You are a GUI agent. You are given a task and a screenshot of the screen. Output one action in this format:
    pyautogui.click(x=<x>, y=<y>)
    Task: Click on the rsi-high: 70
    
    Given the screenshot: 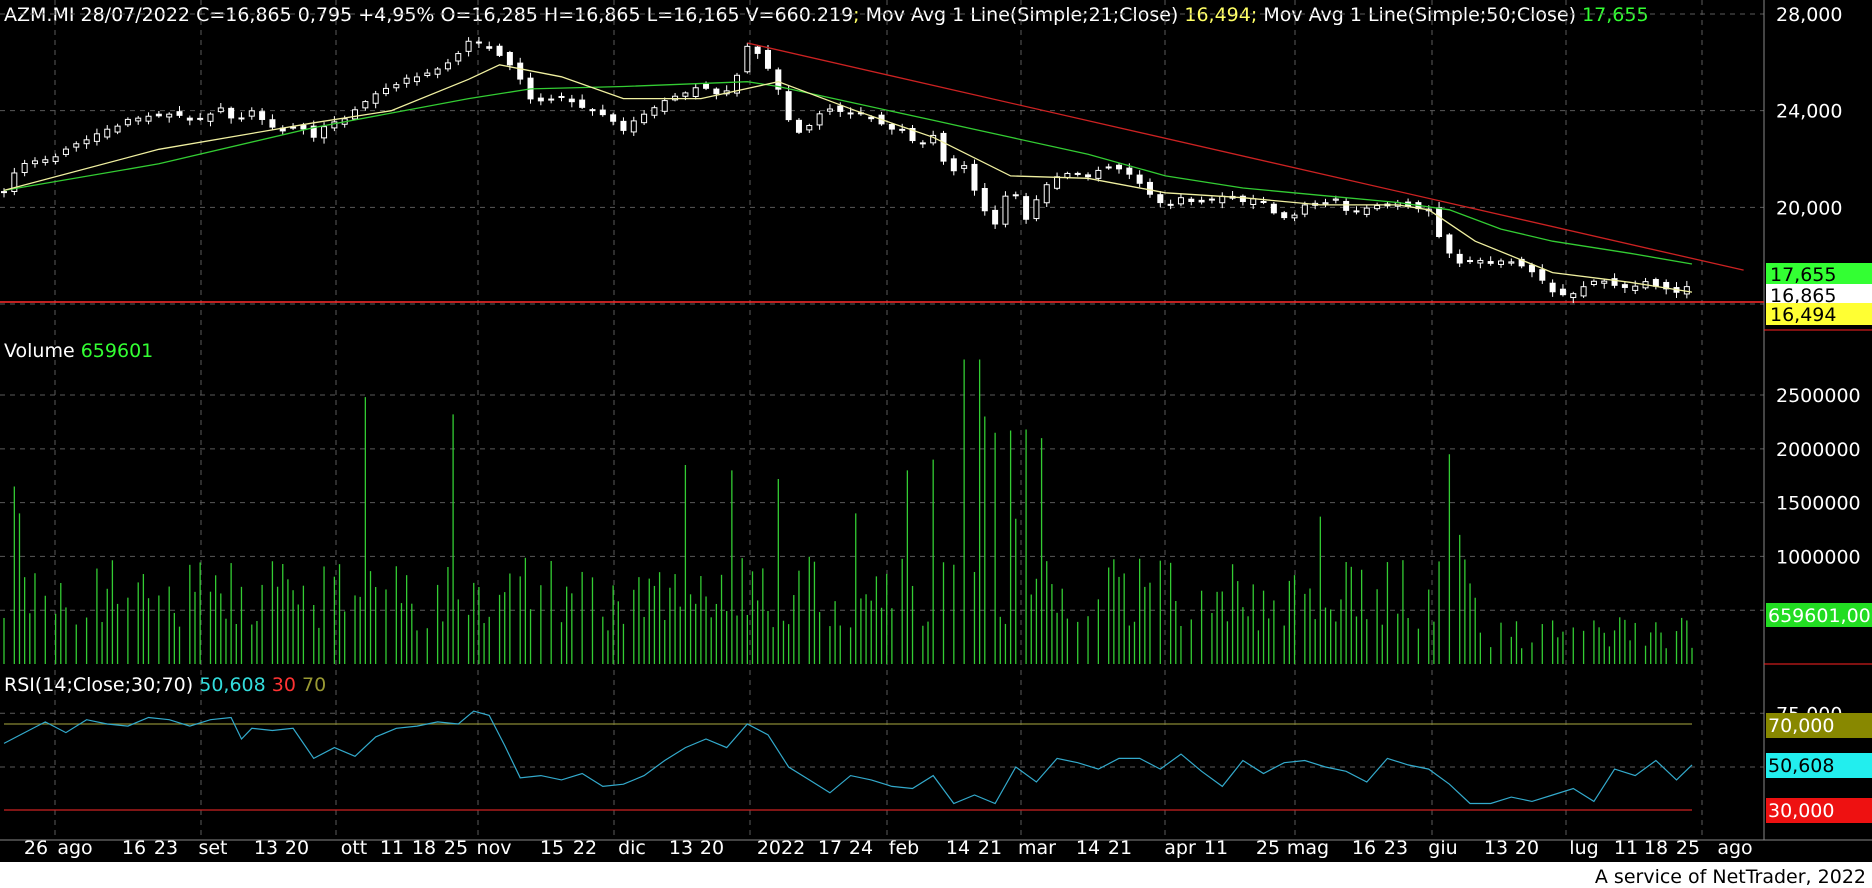 What is the action you would take?
    pyautogui.click(x=314, y=685)
    